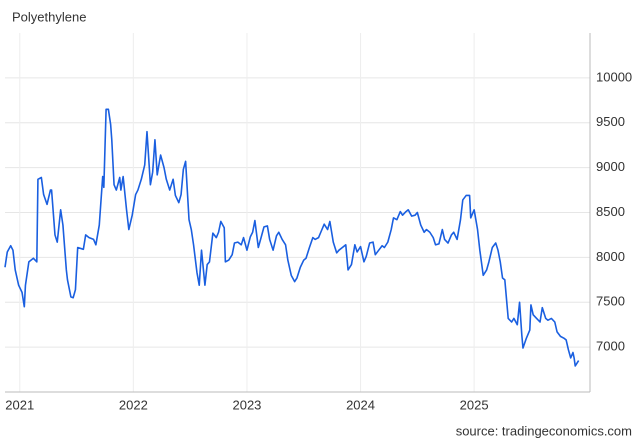 Image resolution: width=640 pixels, height=443 pixels. I want to click on source: source: tradingeconomics.com, so click(544, 430).